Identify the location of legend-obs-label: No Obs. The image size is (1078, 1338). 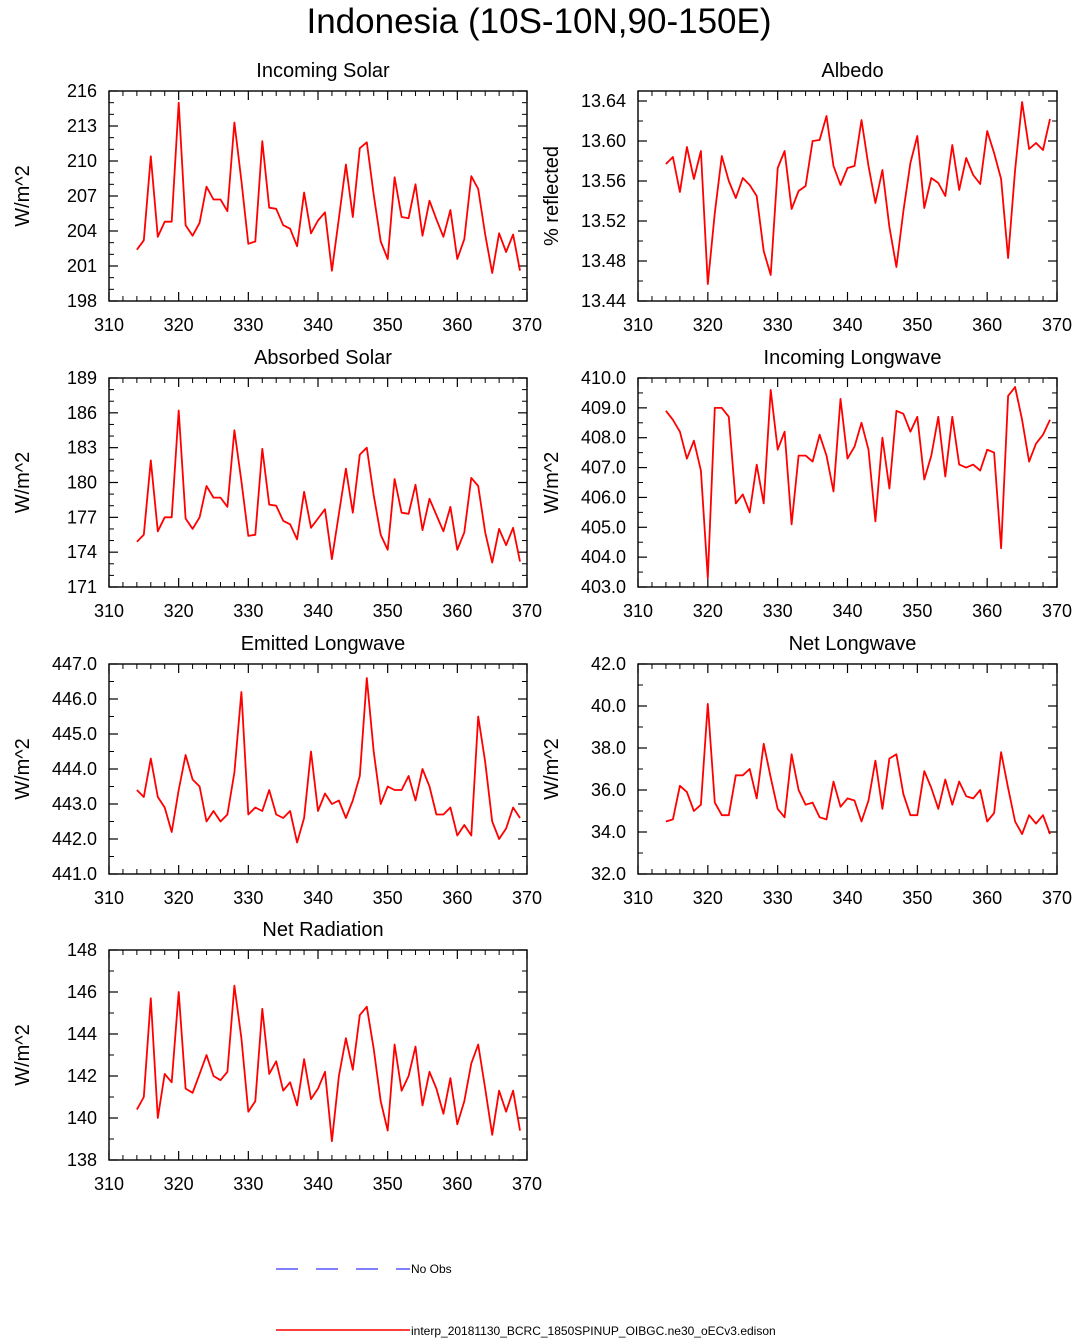
(431, 1269).